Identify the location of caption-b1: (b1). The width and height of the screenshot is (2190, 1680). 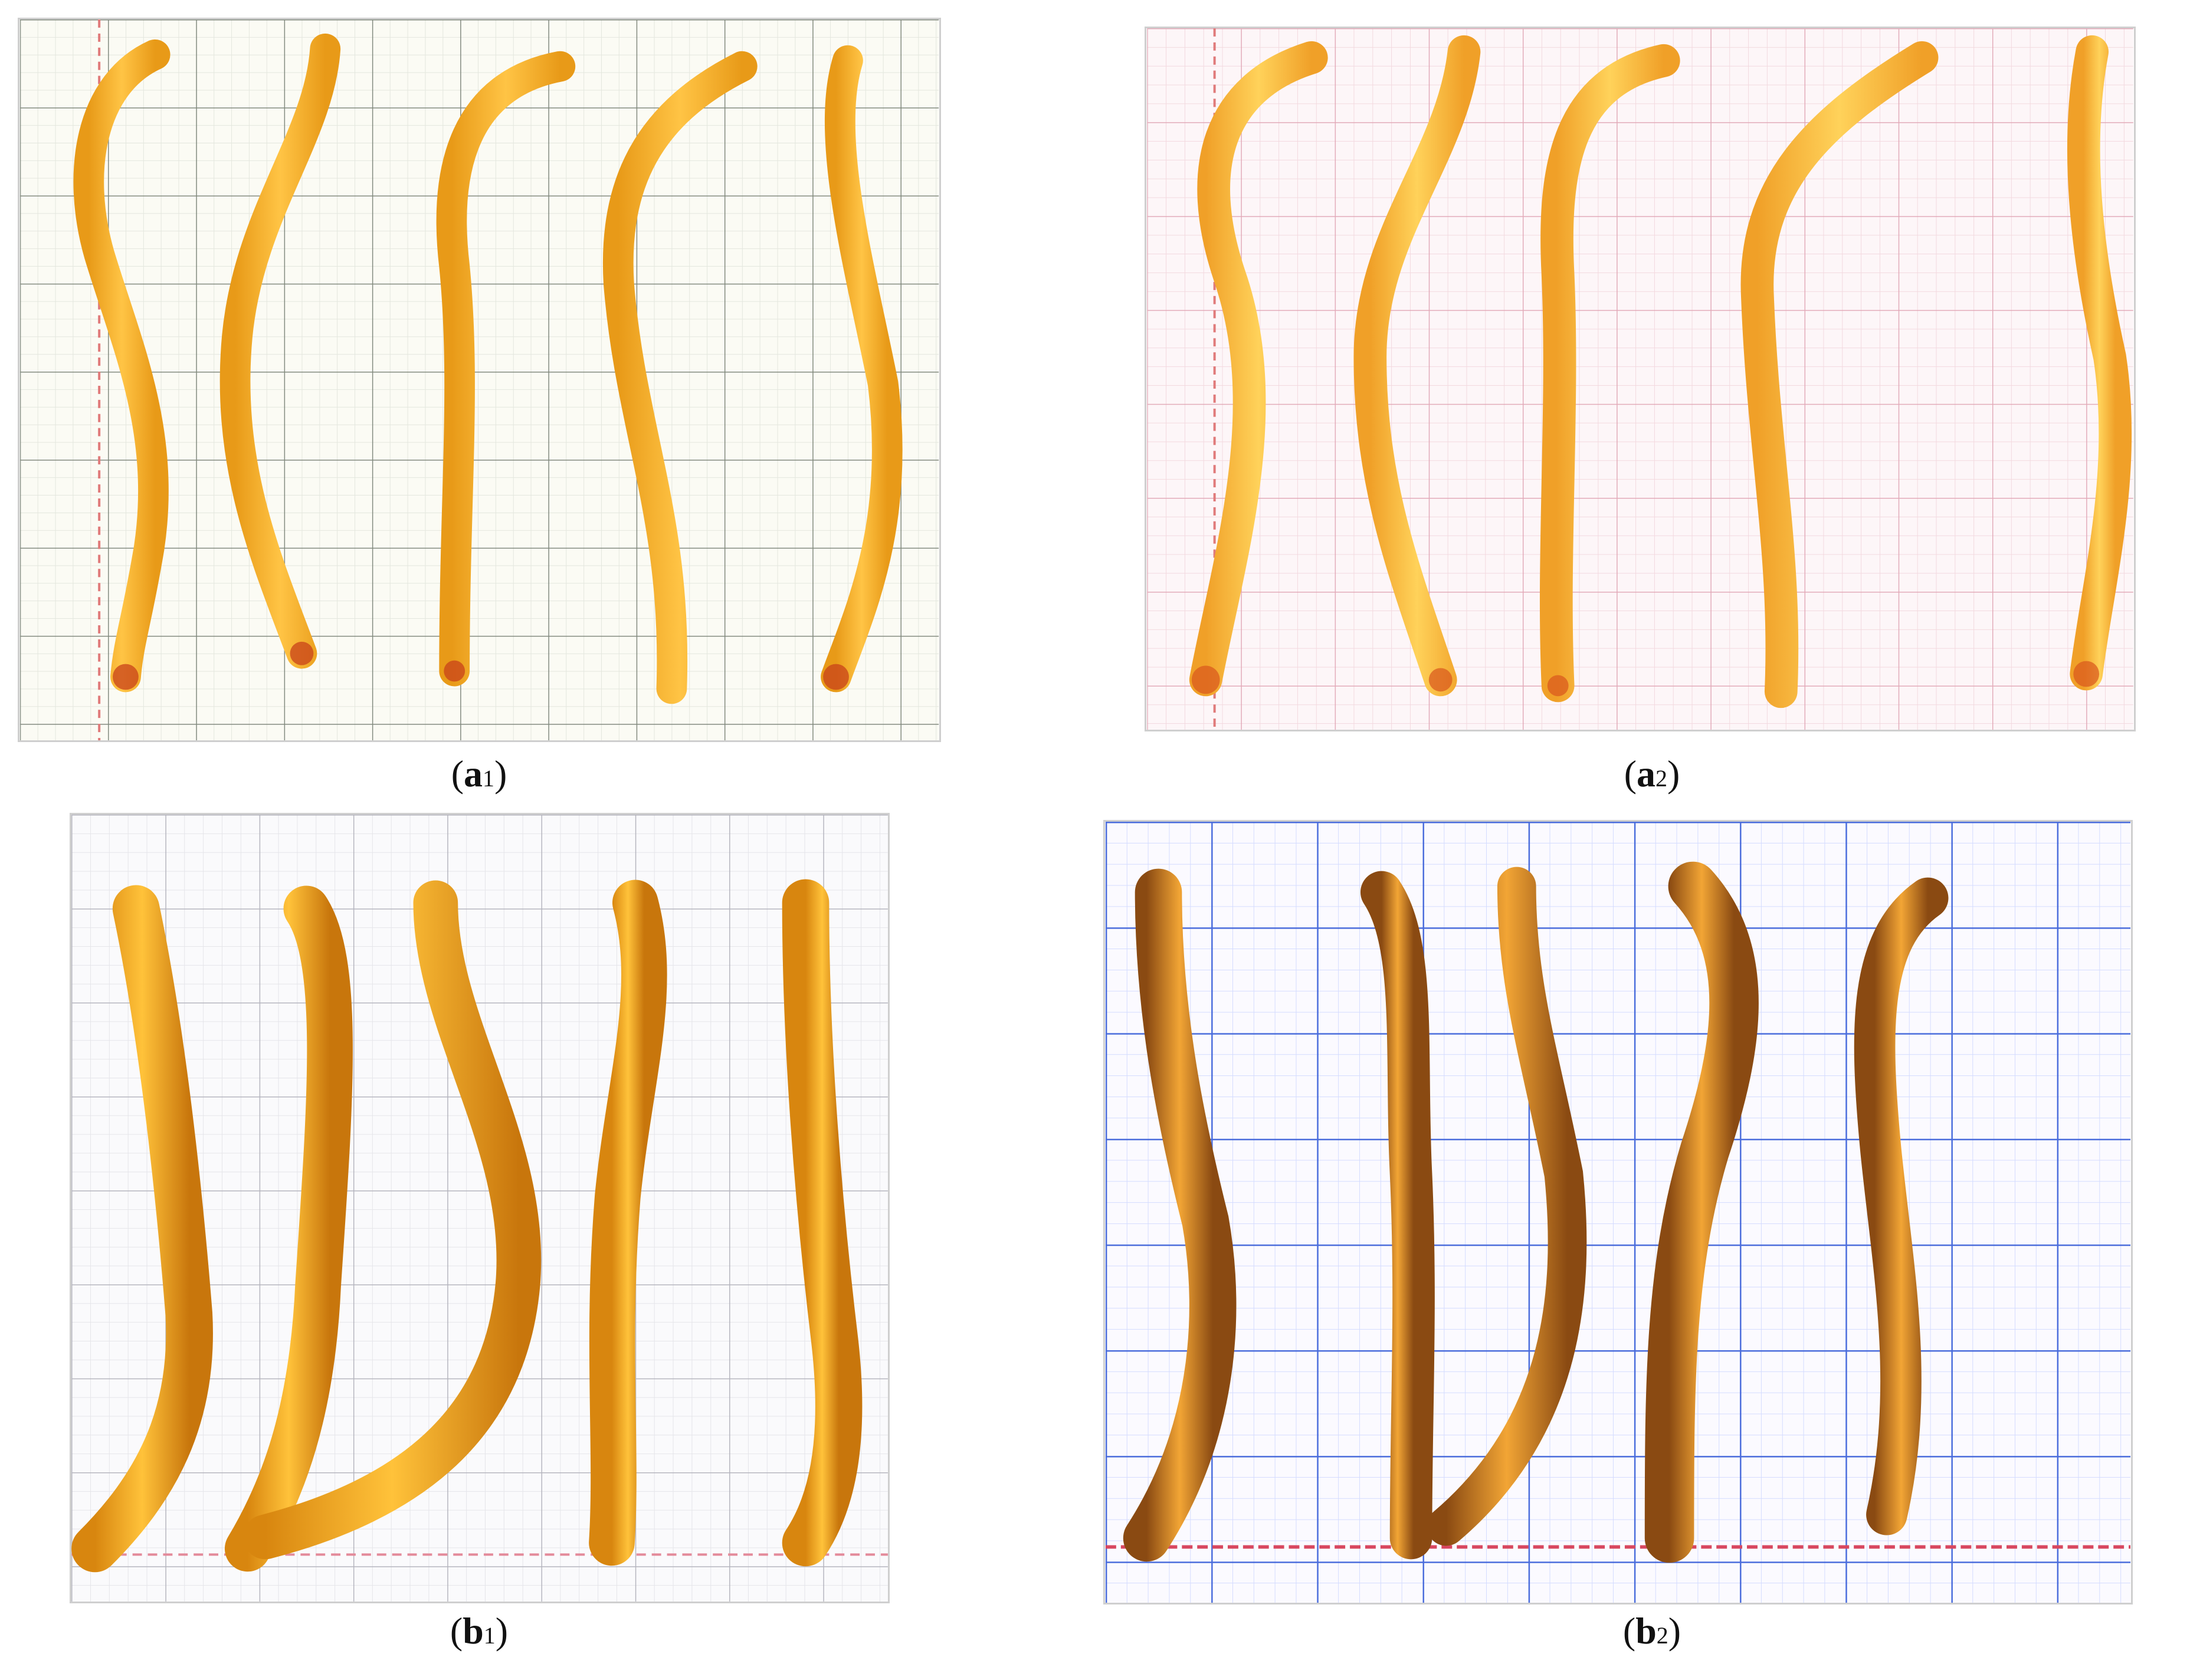
(480, 1631).